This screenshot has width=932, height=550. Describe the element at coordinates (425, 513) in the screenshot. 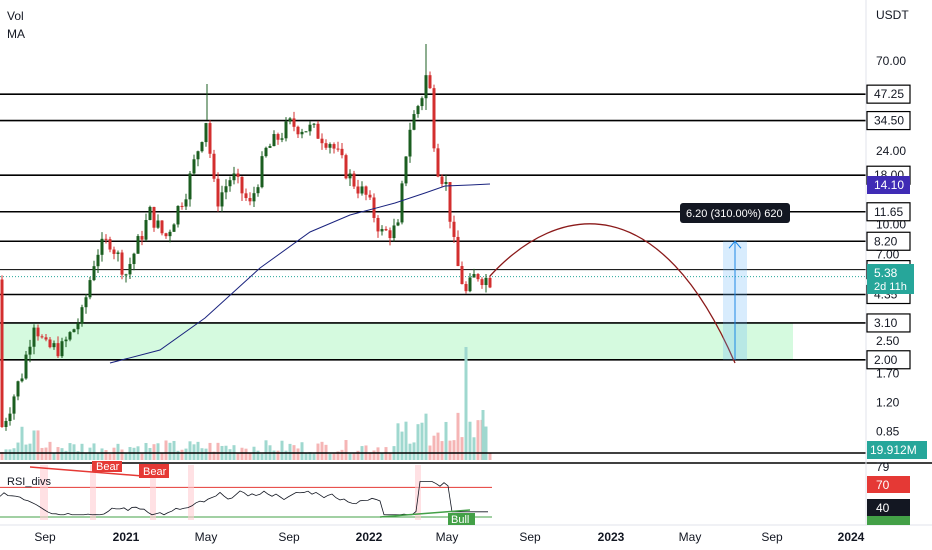

I see `bull-divergence-line` at that location.